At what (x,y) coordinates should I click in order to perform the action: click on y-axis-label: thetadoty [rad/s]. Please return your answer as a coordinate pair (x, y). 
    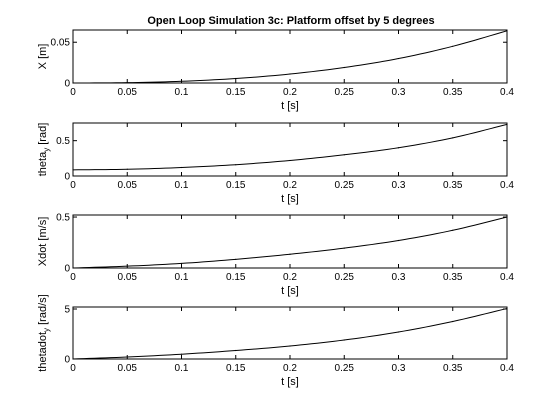
    Looking at the image, I should click on (44, 332).